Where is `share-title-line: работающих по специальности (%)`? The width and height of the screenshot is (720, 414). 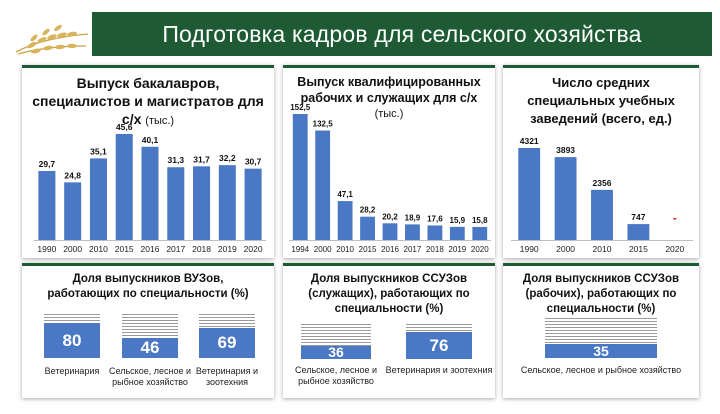 share-title-line: работающих по специальности (%) is located at coordinates (148, 294).